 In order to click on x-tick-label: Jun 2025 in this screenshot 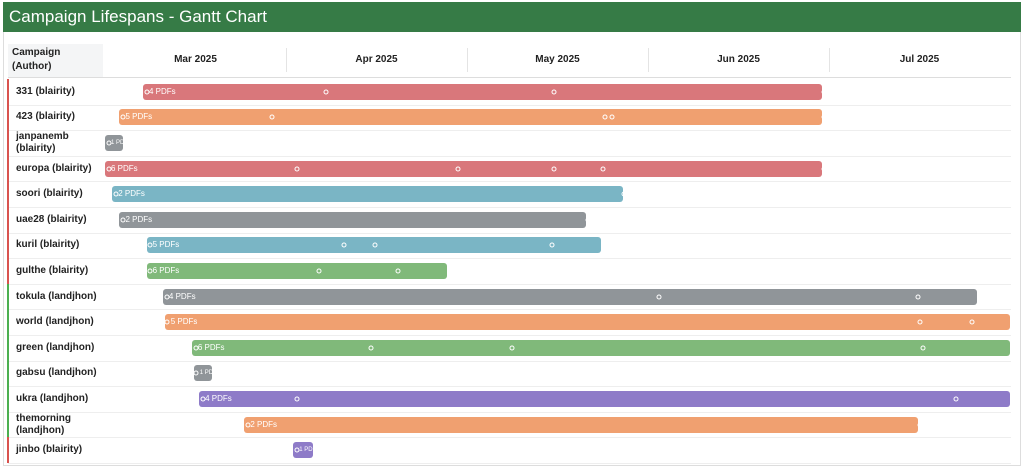, I will do `click(738, 59)`.